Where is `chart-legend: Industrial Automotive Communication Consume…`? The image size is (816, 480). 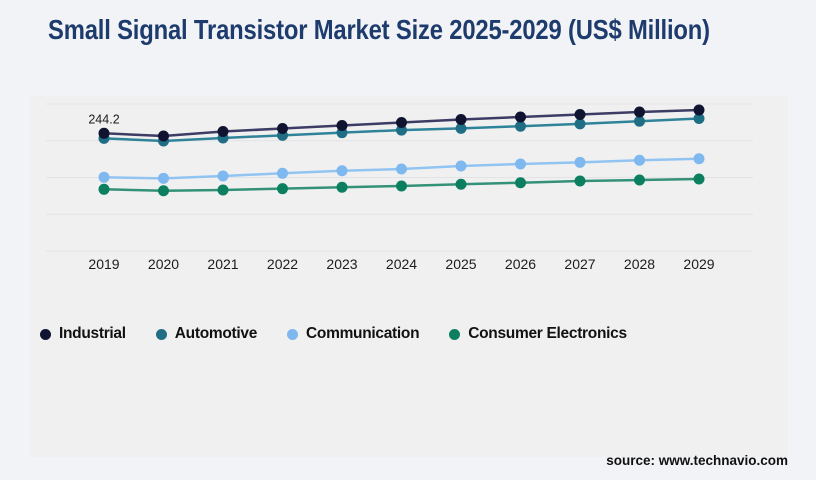 chart-legend: Industrial Automotive Communication Consume… is located at coordinates (333, 334).